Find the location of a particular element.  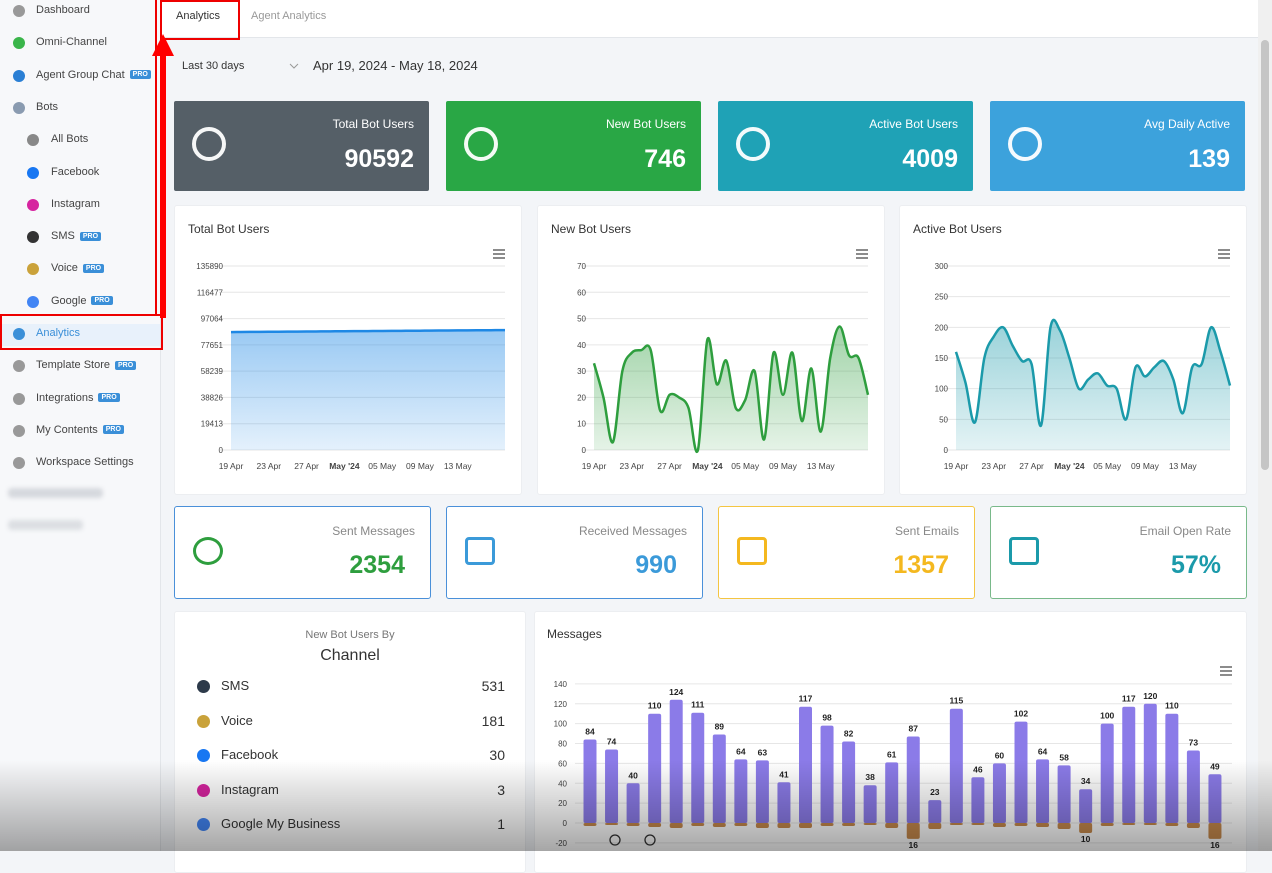

message-card: Sent Messages 2354 is located at coordinates (302, 552).